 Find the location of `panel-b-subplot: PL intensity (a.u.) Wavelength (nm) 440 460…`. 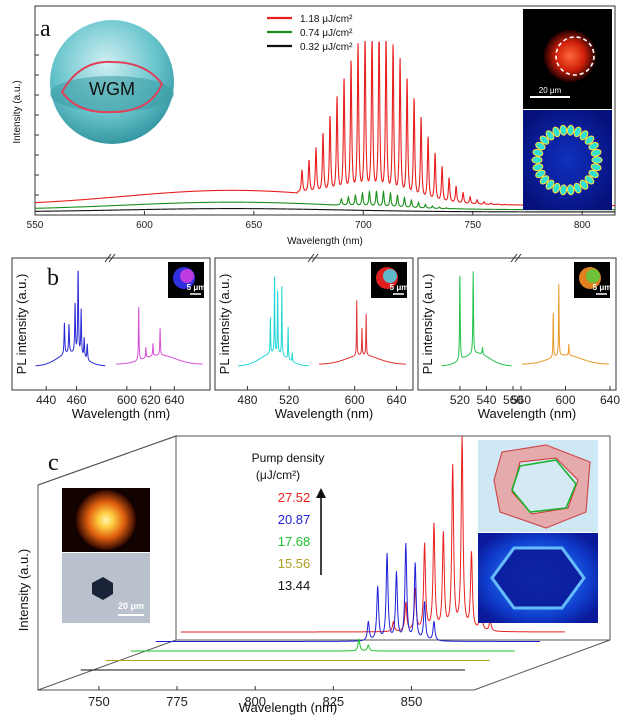

panel-b-subplot: PL intensity (a.u.) Wavelength (nm) 440 460… is located at coordinates (111, 337).